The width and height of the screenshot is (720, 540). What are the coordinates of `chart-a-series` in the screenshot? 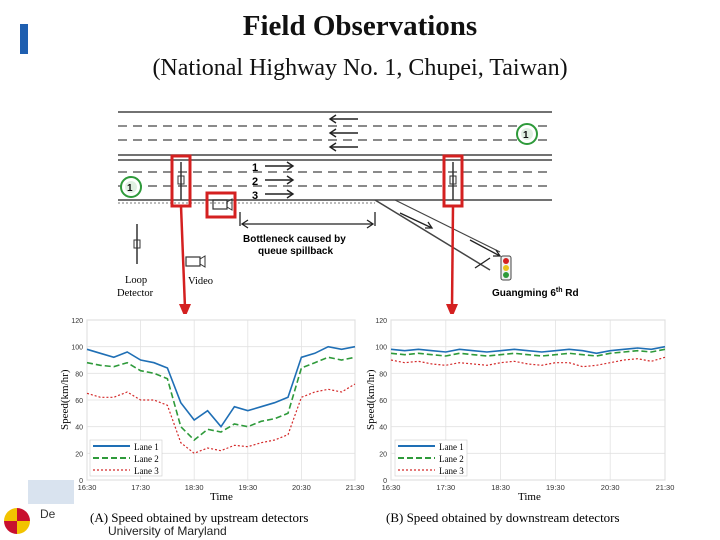 It's located at (221, 399).